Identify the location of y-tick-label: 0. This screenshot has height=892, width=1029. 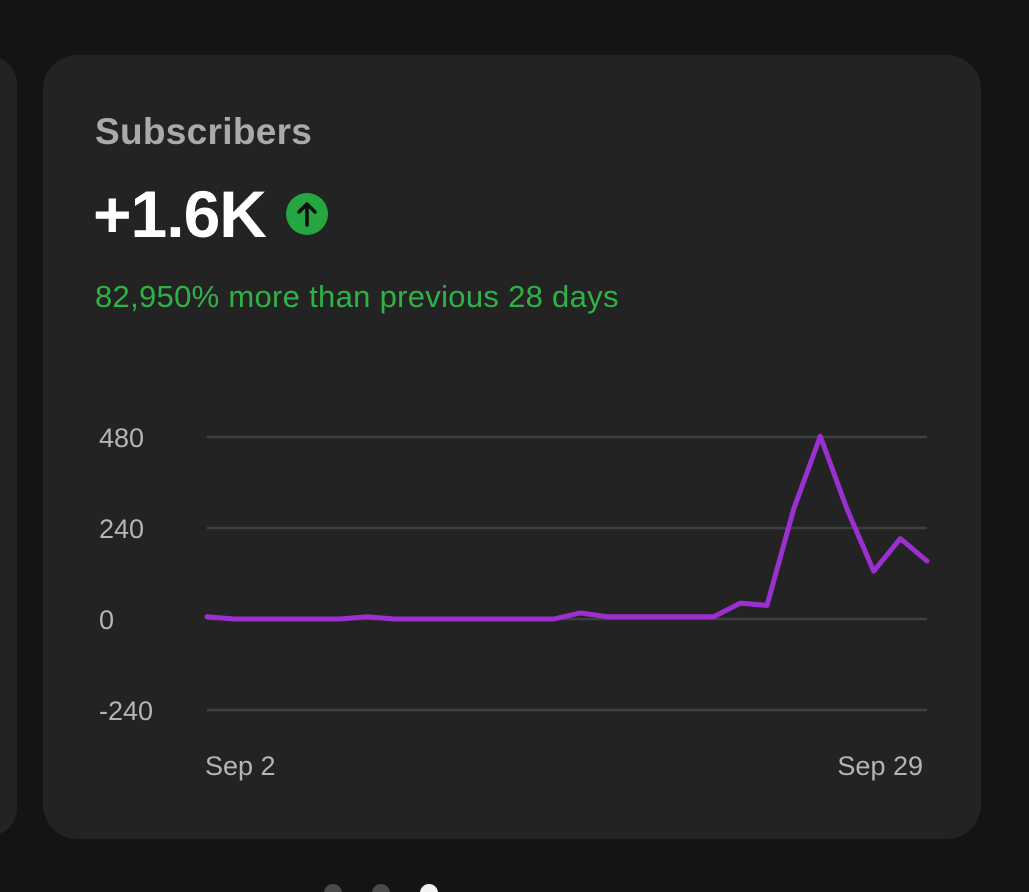
(106, 620).